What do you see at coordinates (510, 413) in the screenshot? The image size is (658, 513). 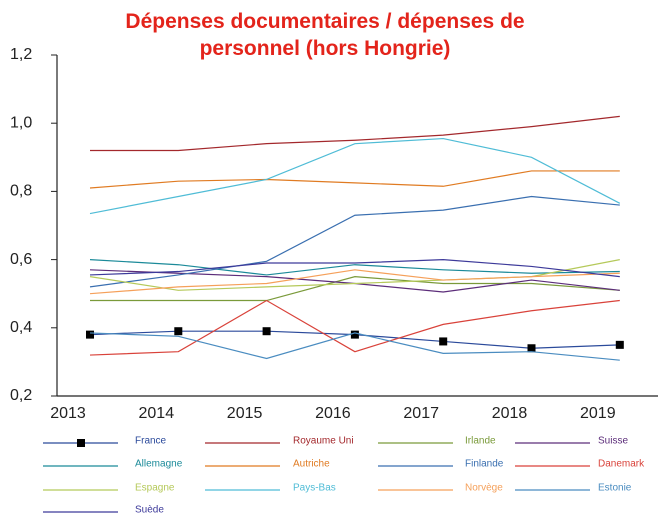 I see `x-tick-label: 2018` at bounding box center [510, 413].